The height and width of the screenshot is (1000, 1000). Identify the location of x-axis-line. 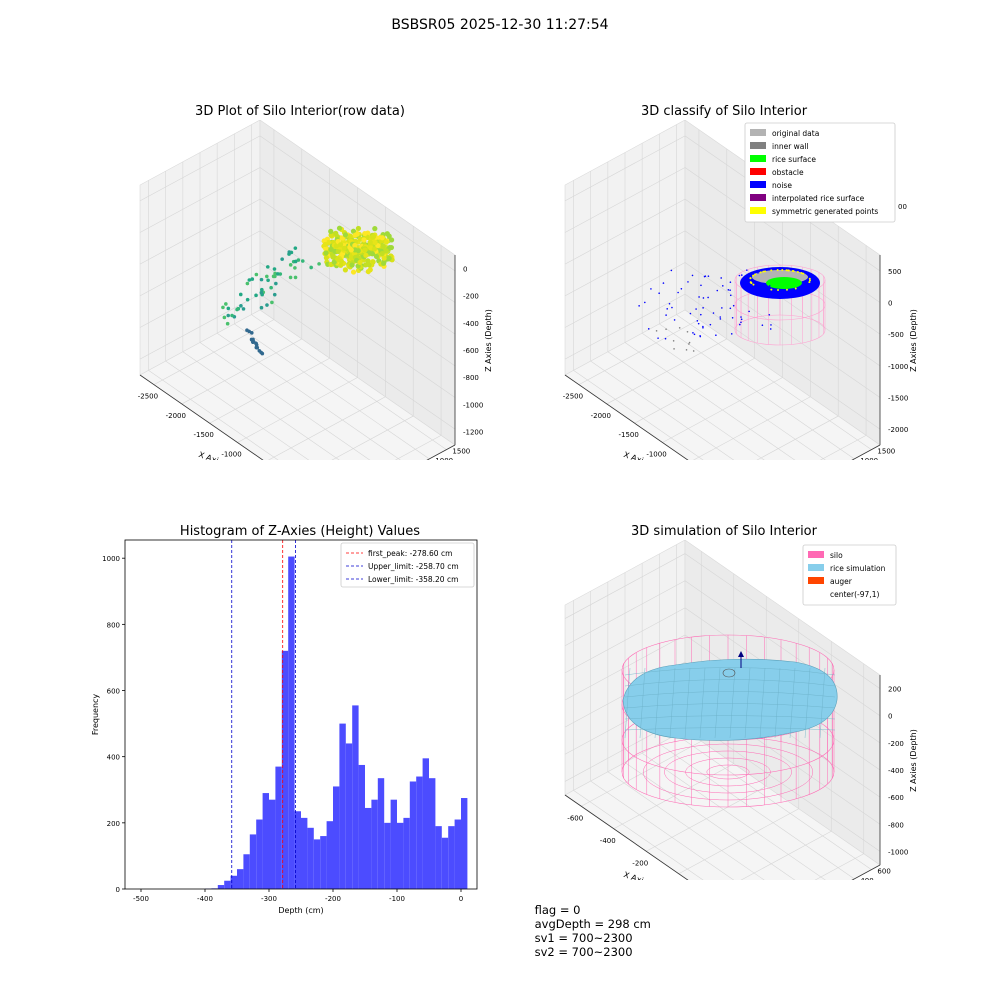
(626, 417).